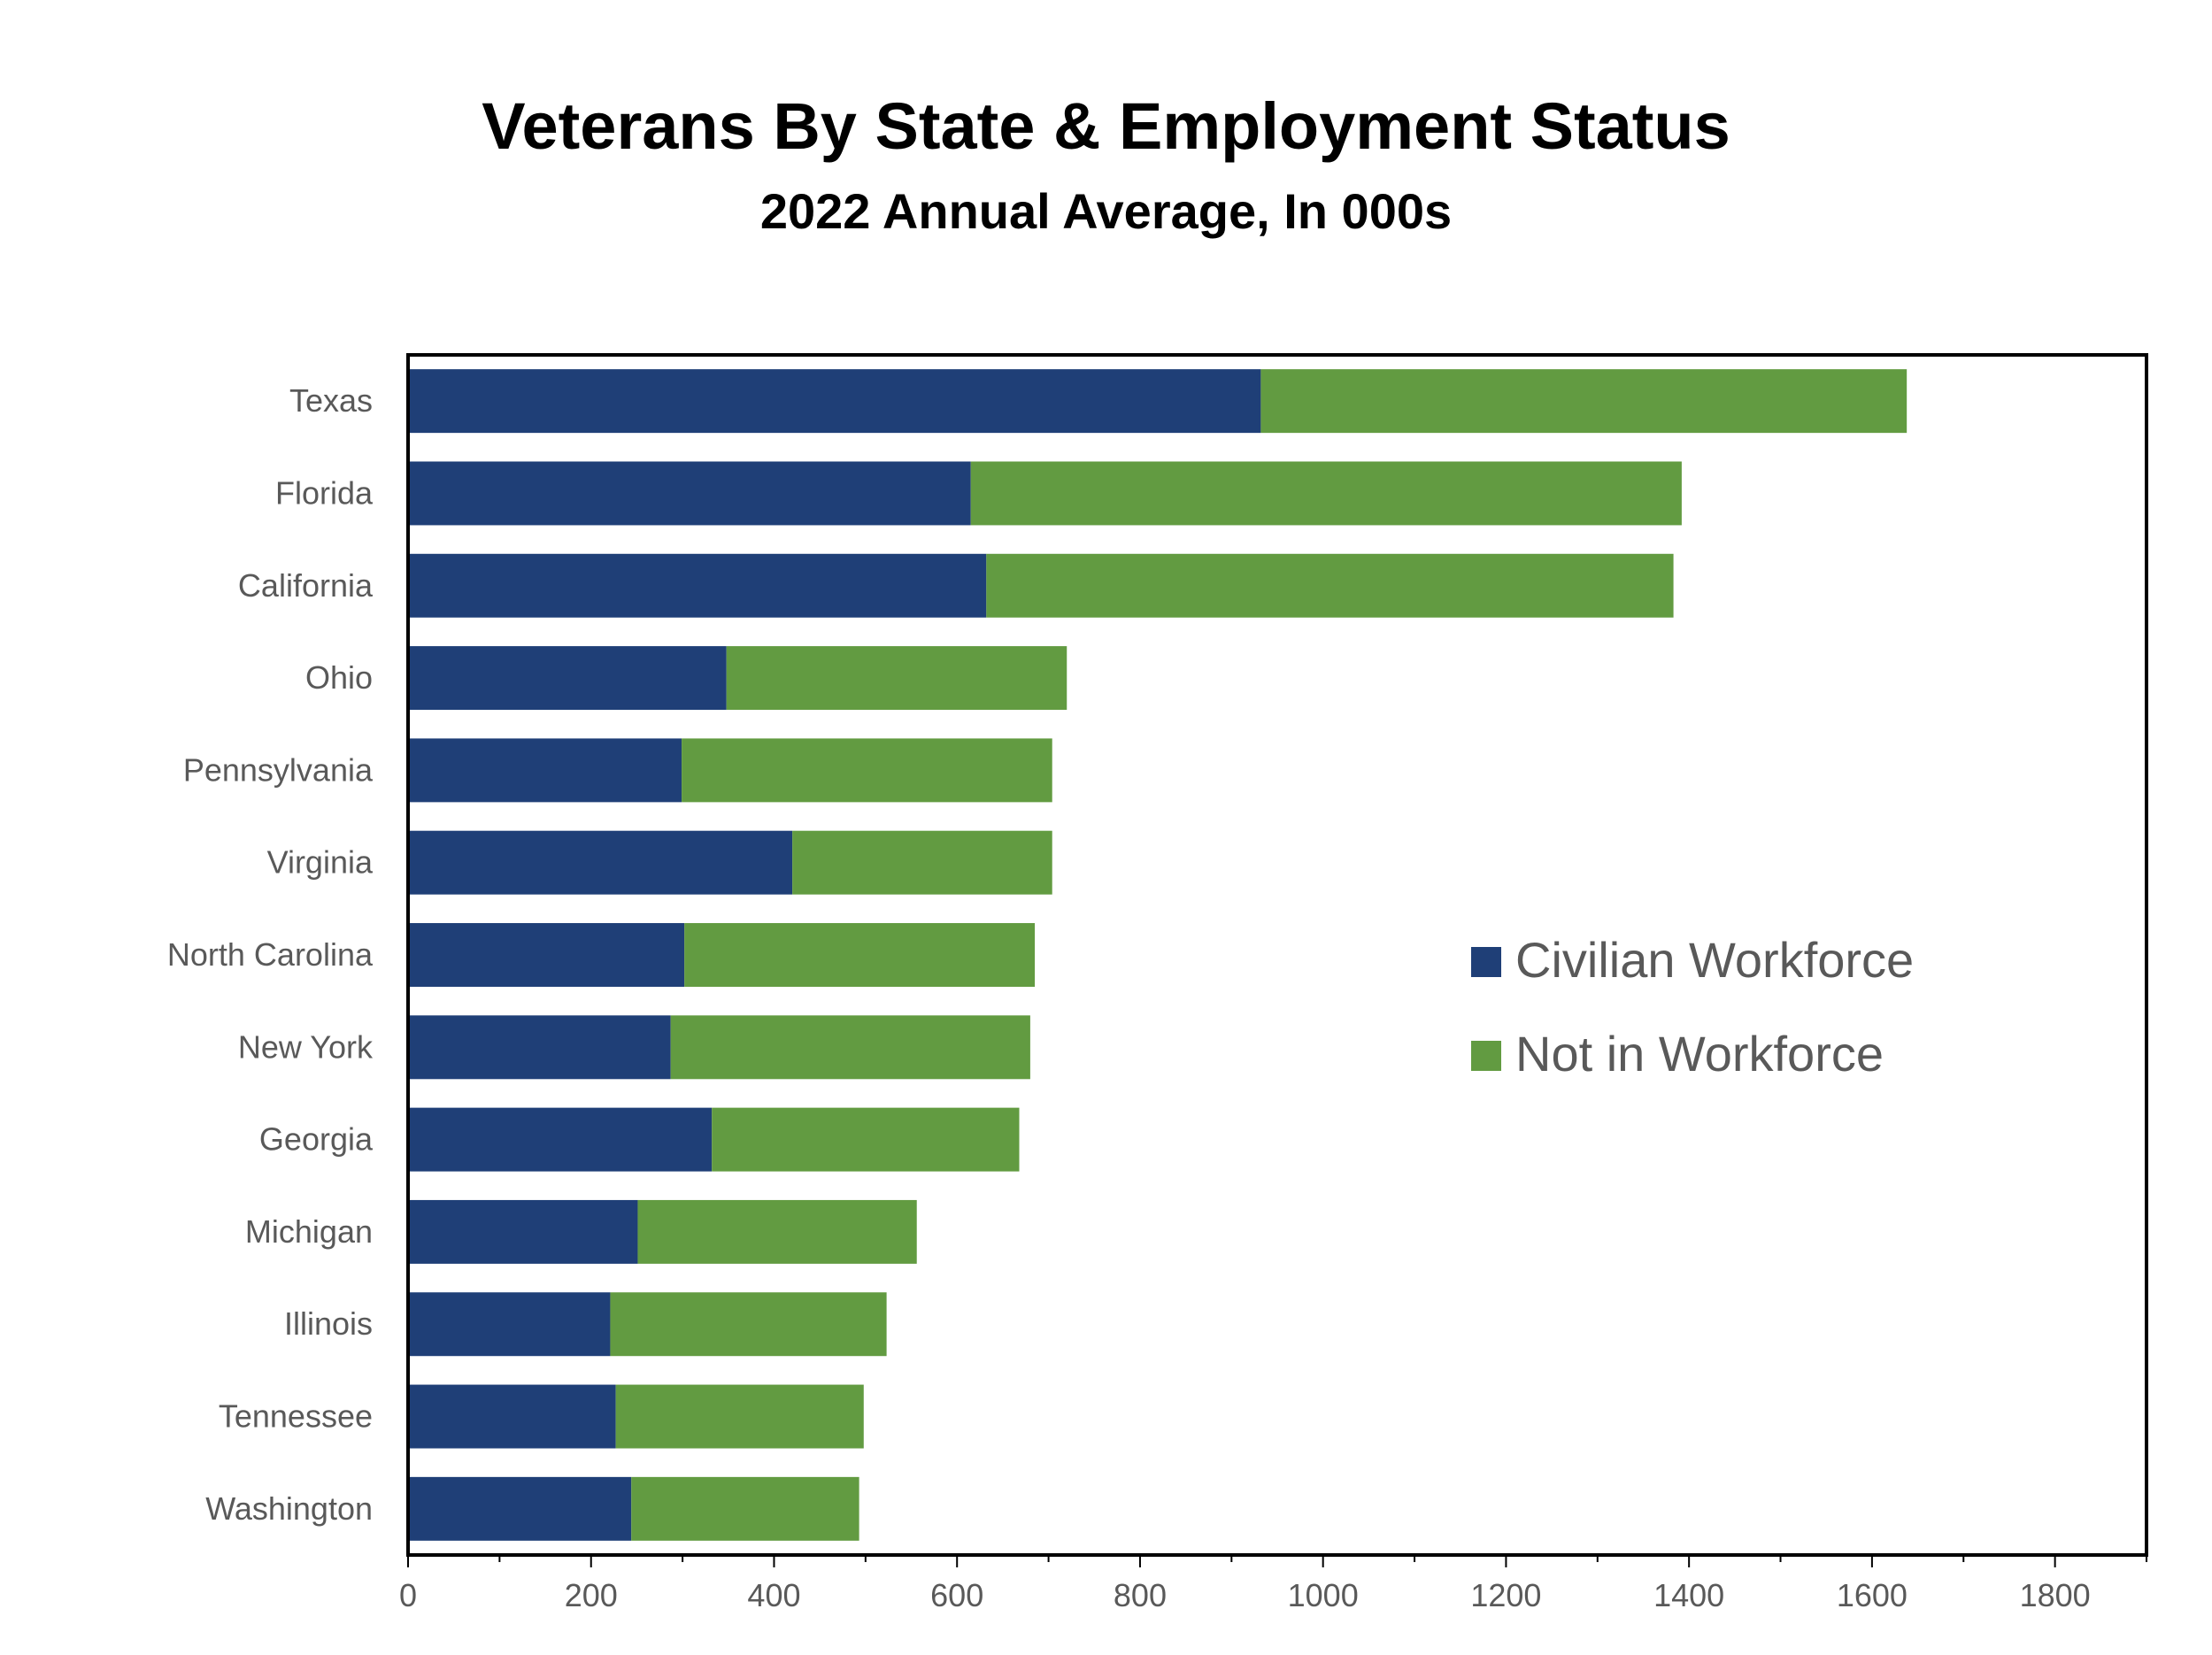  What do you see at coordinates (309, 1231) in the screenshot?
I see `category-label: Michigan` at bounding box center [309, 1231].